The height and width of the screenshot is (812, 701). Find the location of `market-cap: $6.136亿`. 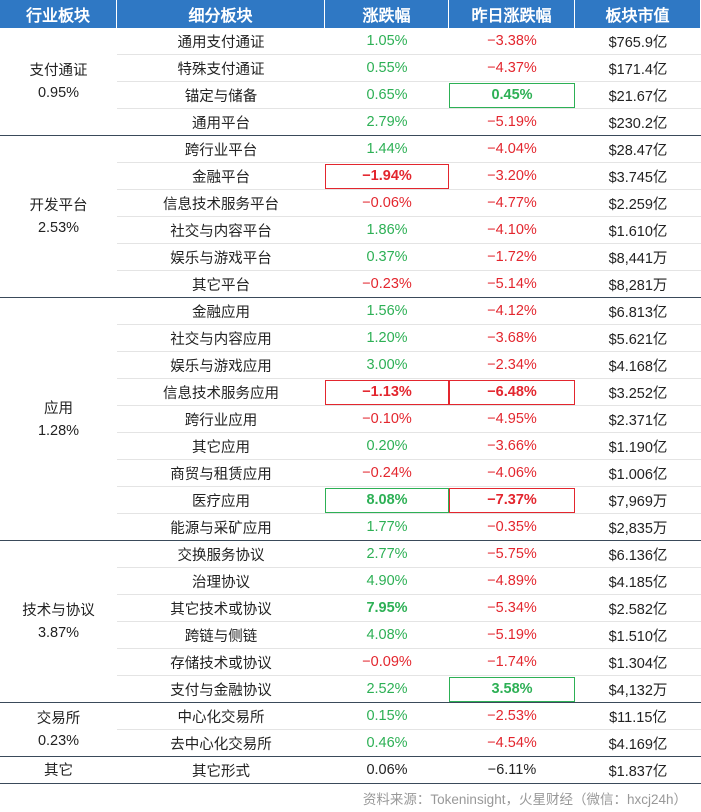

market-cap: $6.136亿 is located at coordinates (638, 554).